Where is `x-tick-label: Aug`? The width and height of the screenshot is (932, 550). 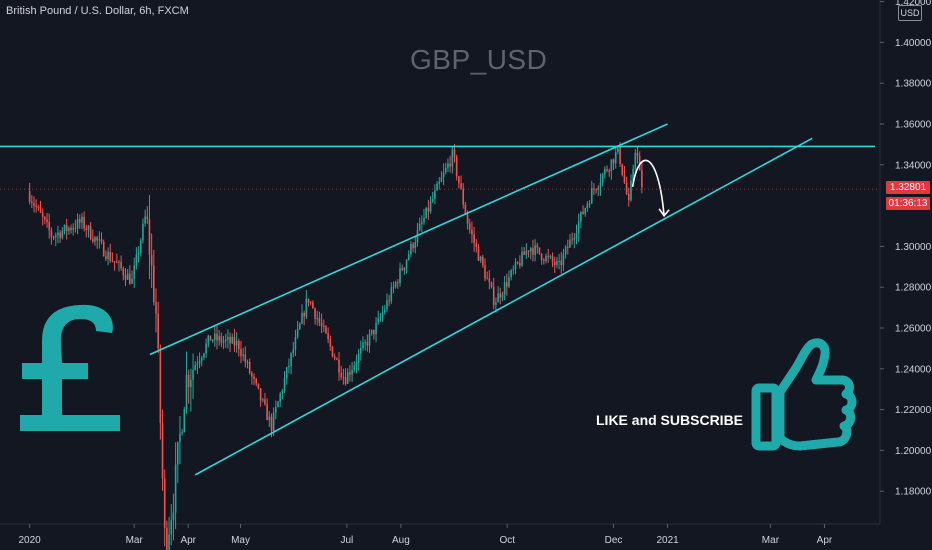 x-tick-label: Aug is located at coordinates (401, 540).